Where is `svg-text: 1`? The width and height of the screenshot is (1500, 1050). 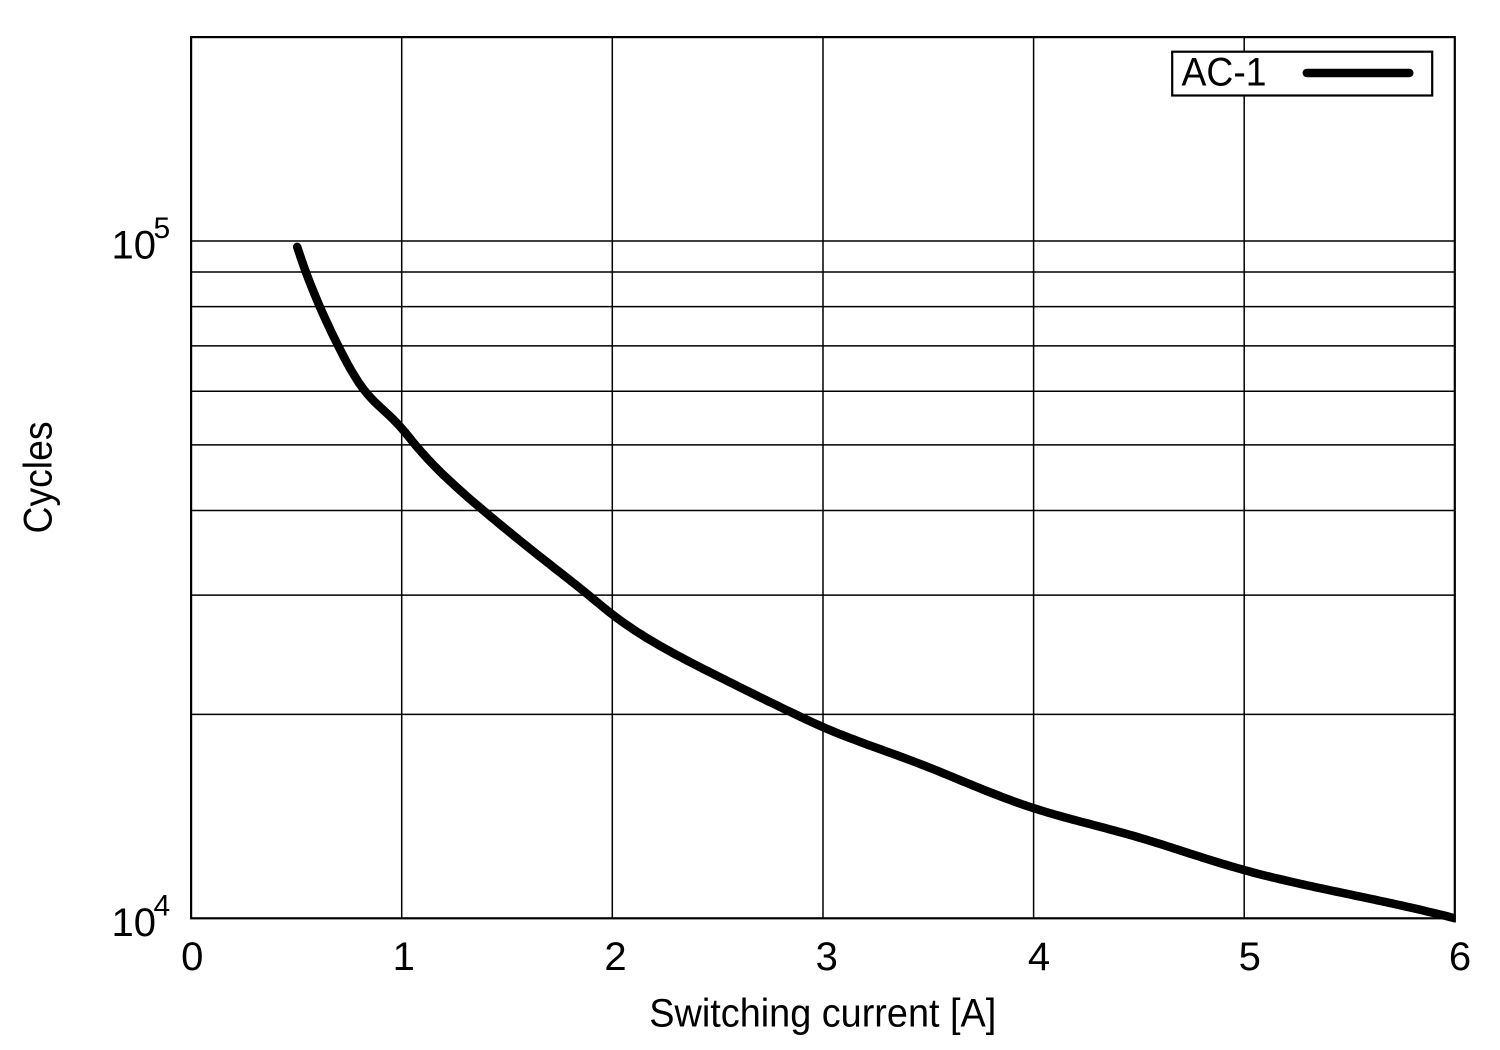
svg-text: 1 is located at coordinates (404, 957).